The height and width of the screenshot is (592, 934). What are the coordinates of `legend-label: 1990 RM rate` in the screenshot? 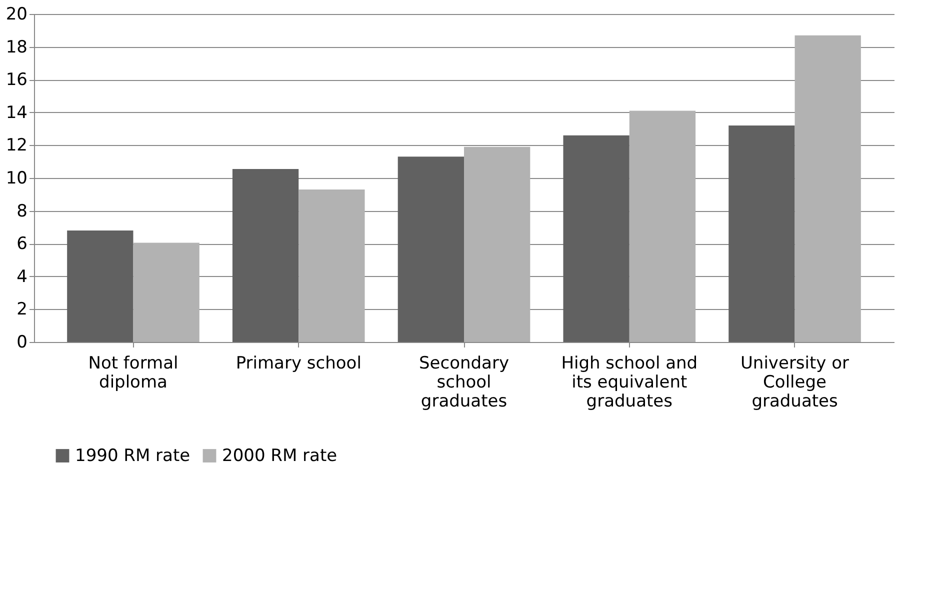 It's located at (132, 456).